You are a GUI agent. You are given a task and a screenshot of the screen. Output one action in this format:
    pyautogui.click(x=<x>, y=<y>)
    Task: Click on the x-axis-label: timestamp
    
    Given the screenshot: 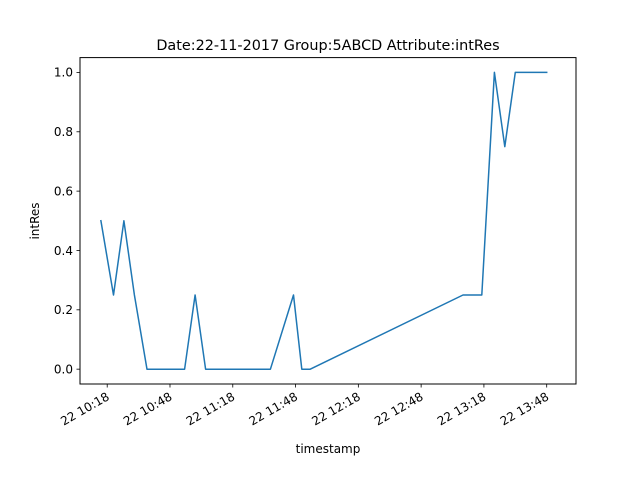 What is the action you would take?
    pyautogui.click(x=328, y=449)
    